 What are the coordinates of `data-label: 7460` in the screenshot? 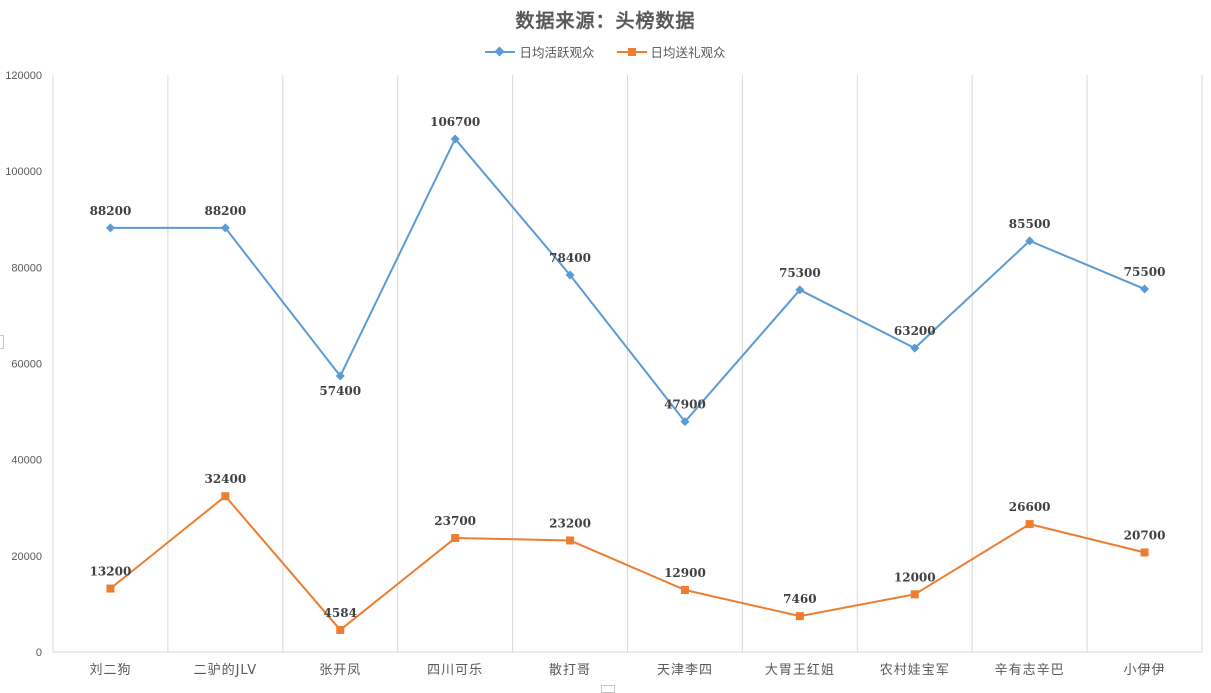 It's located at (799, 599).